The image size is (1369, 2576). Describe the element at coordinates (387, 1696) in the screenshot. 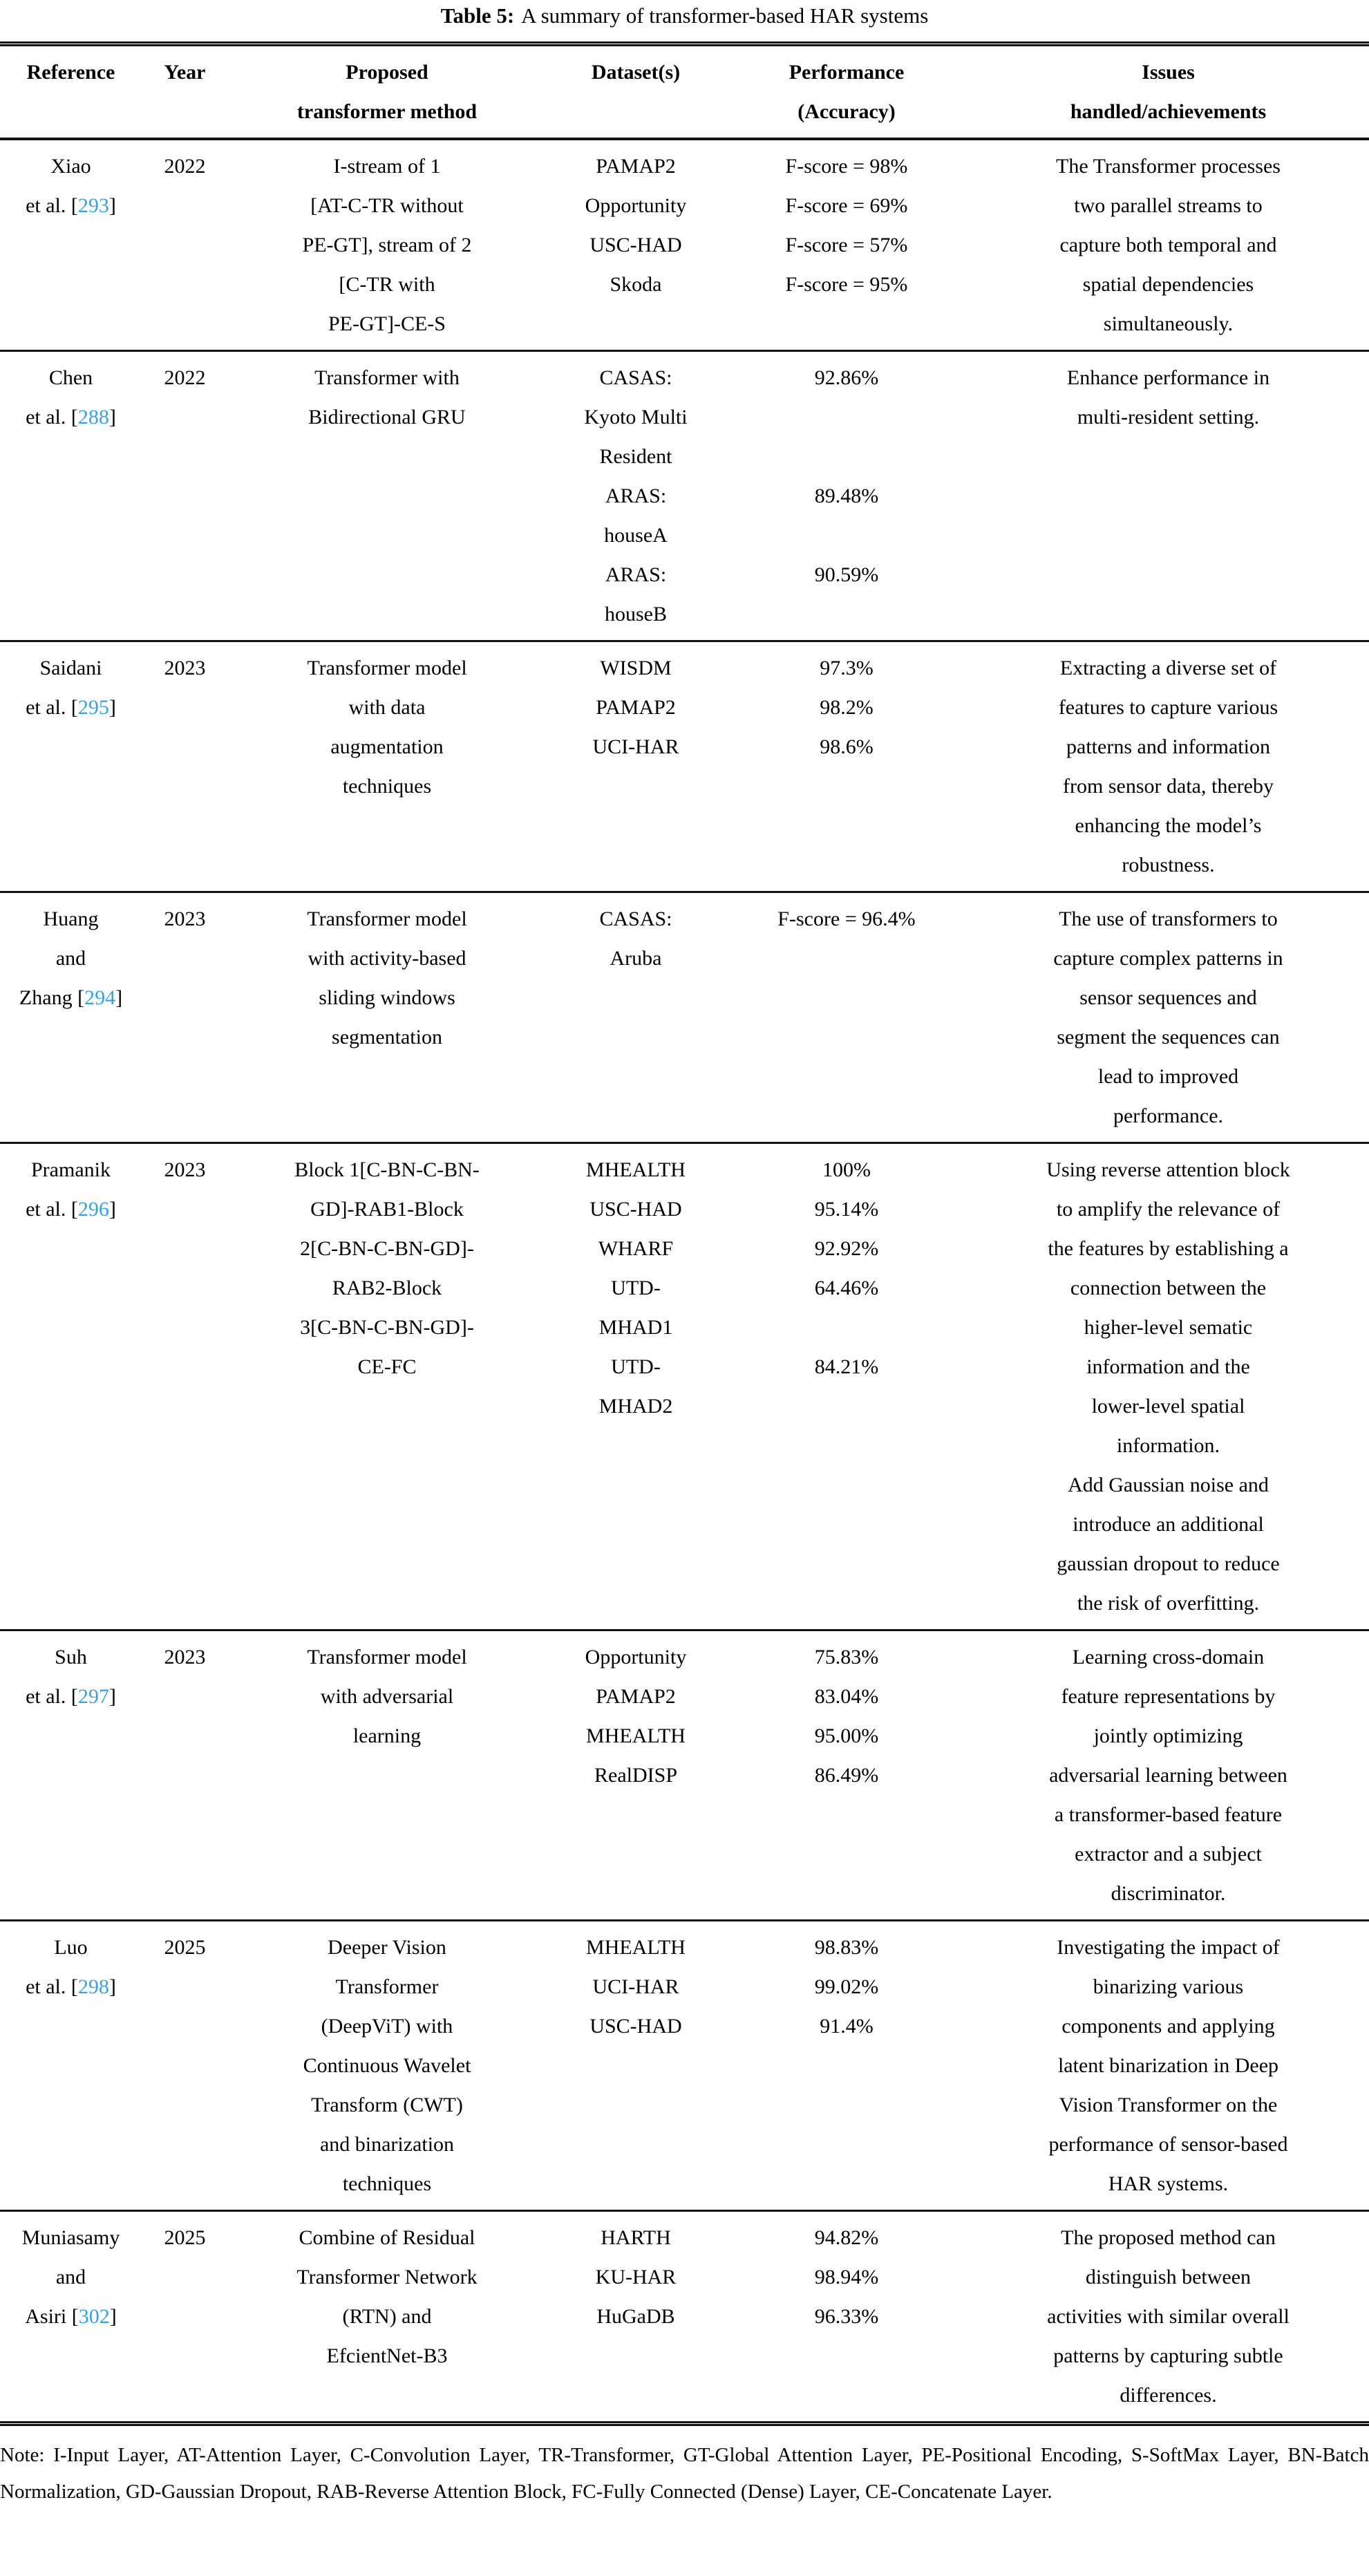

I see `method-line: with adversarial` at that location.